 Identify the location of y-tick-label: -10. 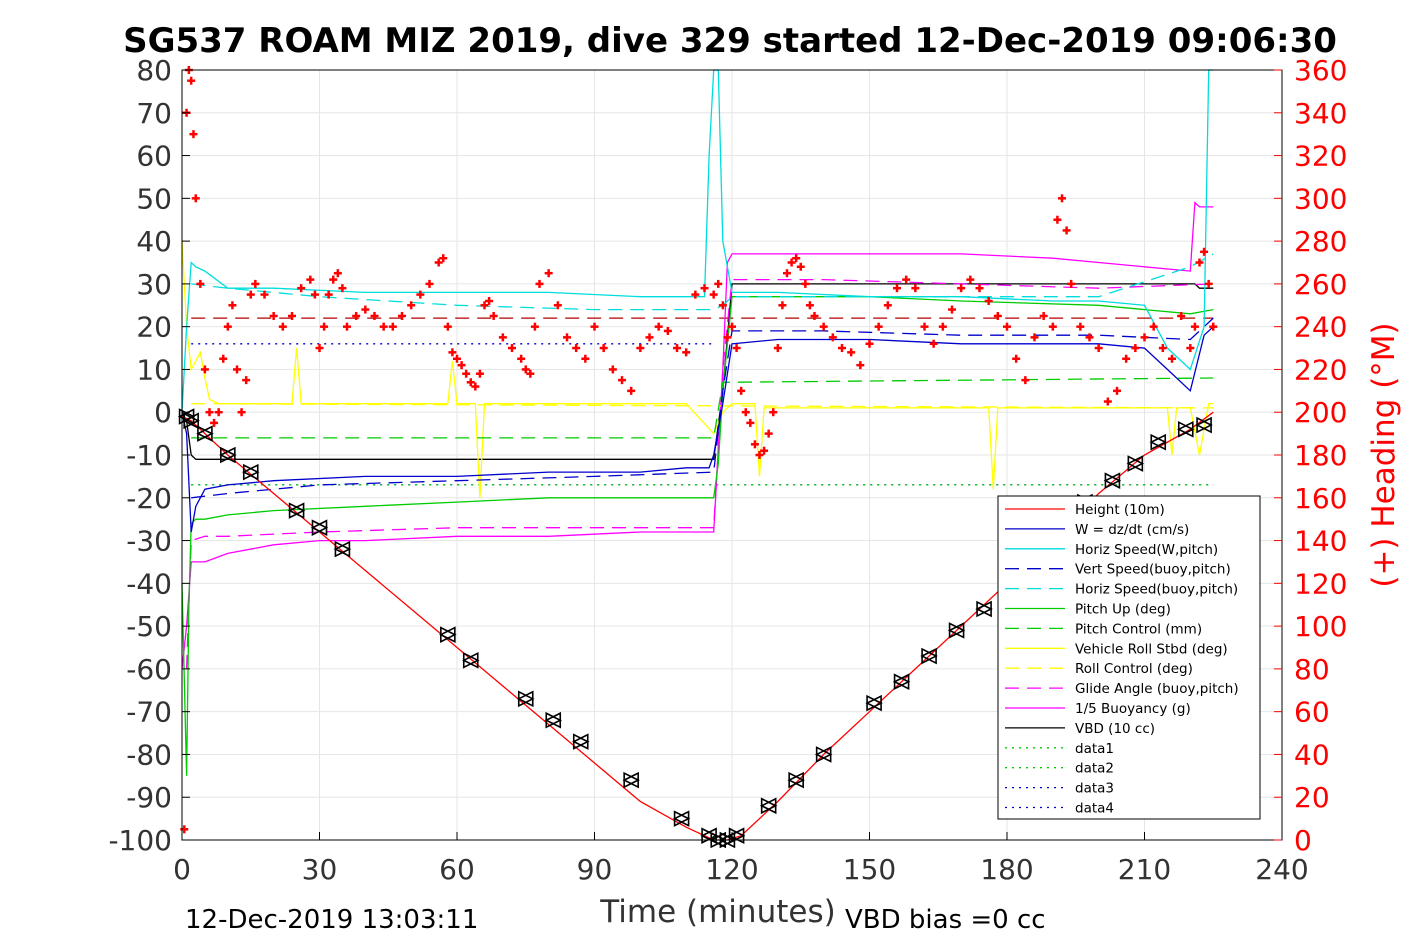
(149, 455).